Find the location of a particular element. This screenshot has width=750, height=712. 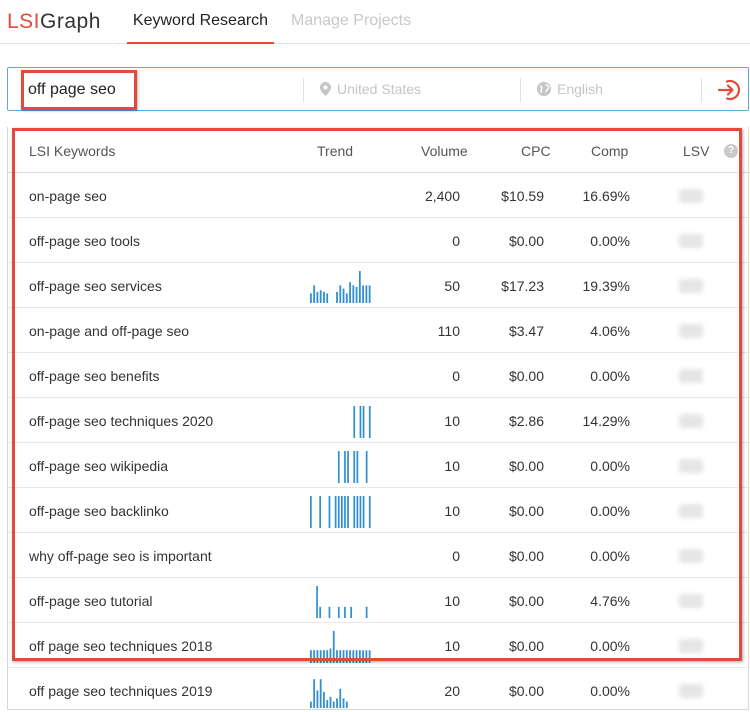

table-row: off page seo techniques 2018 10 $0.00 0.00% is located at coordinates (379, 645).